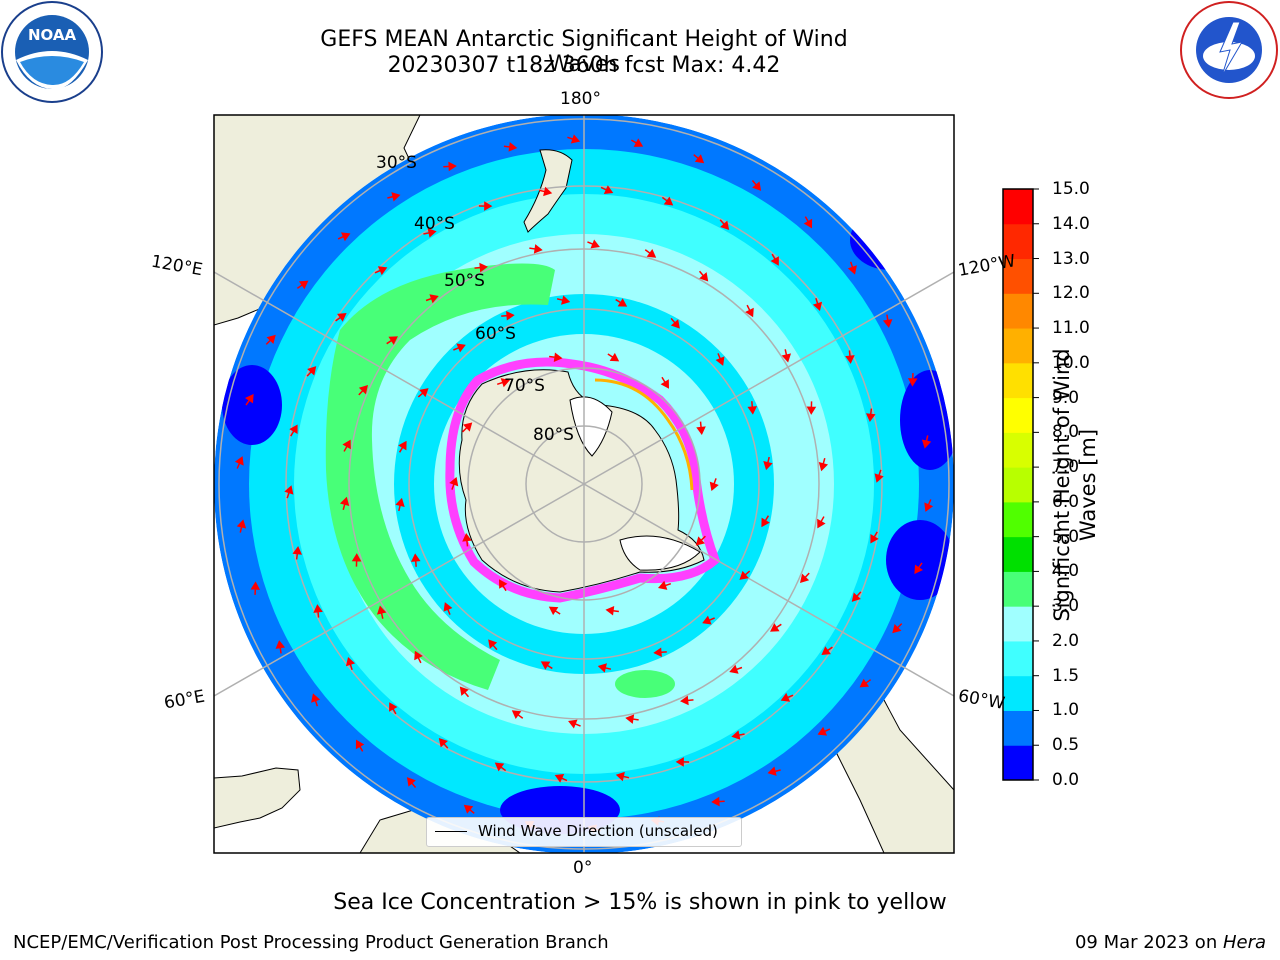  I want to click on colorbar-tick-label: 5.0, so click(1066, 536).